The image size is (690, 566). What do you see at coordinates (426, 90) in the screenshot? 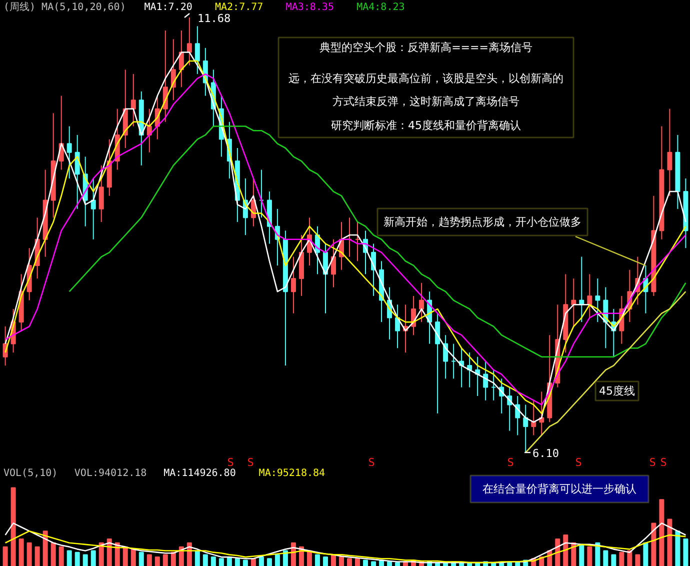
I see `annotation: 远，在没有突破历史最高位前，该股是空头，以创新高的方式结束反弹，这时新高成了离场信号` at bounding box center [426, 90].